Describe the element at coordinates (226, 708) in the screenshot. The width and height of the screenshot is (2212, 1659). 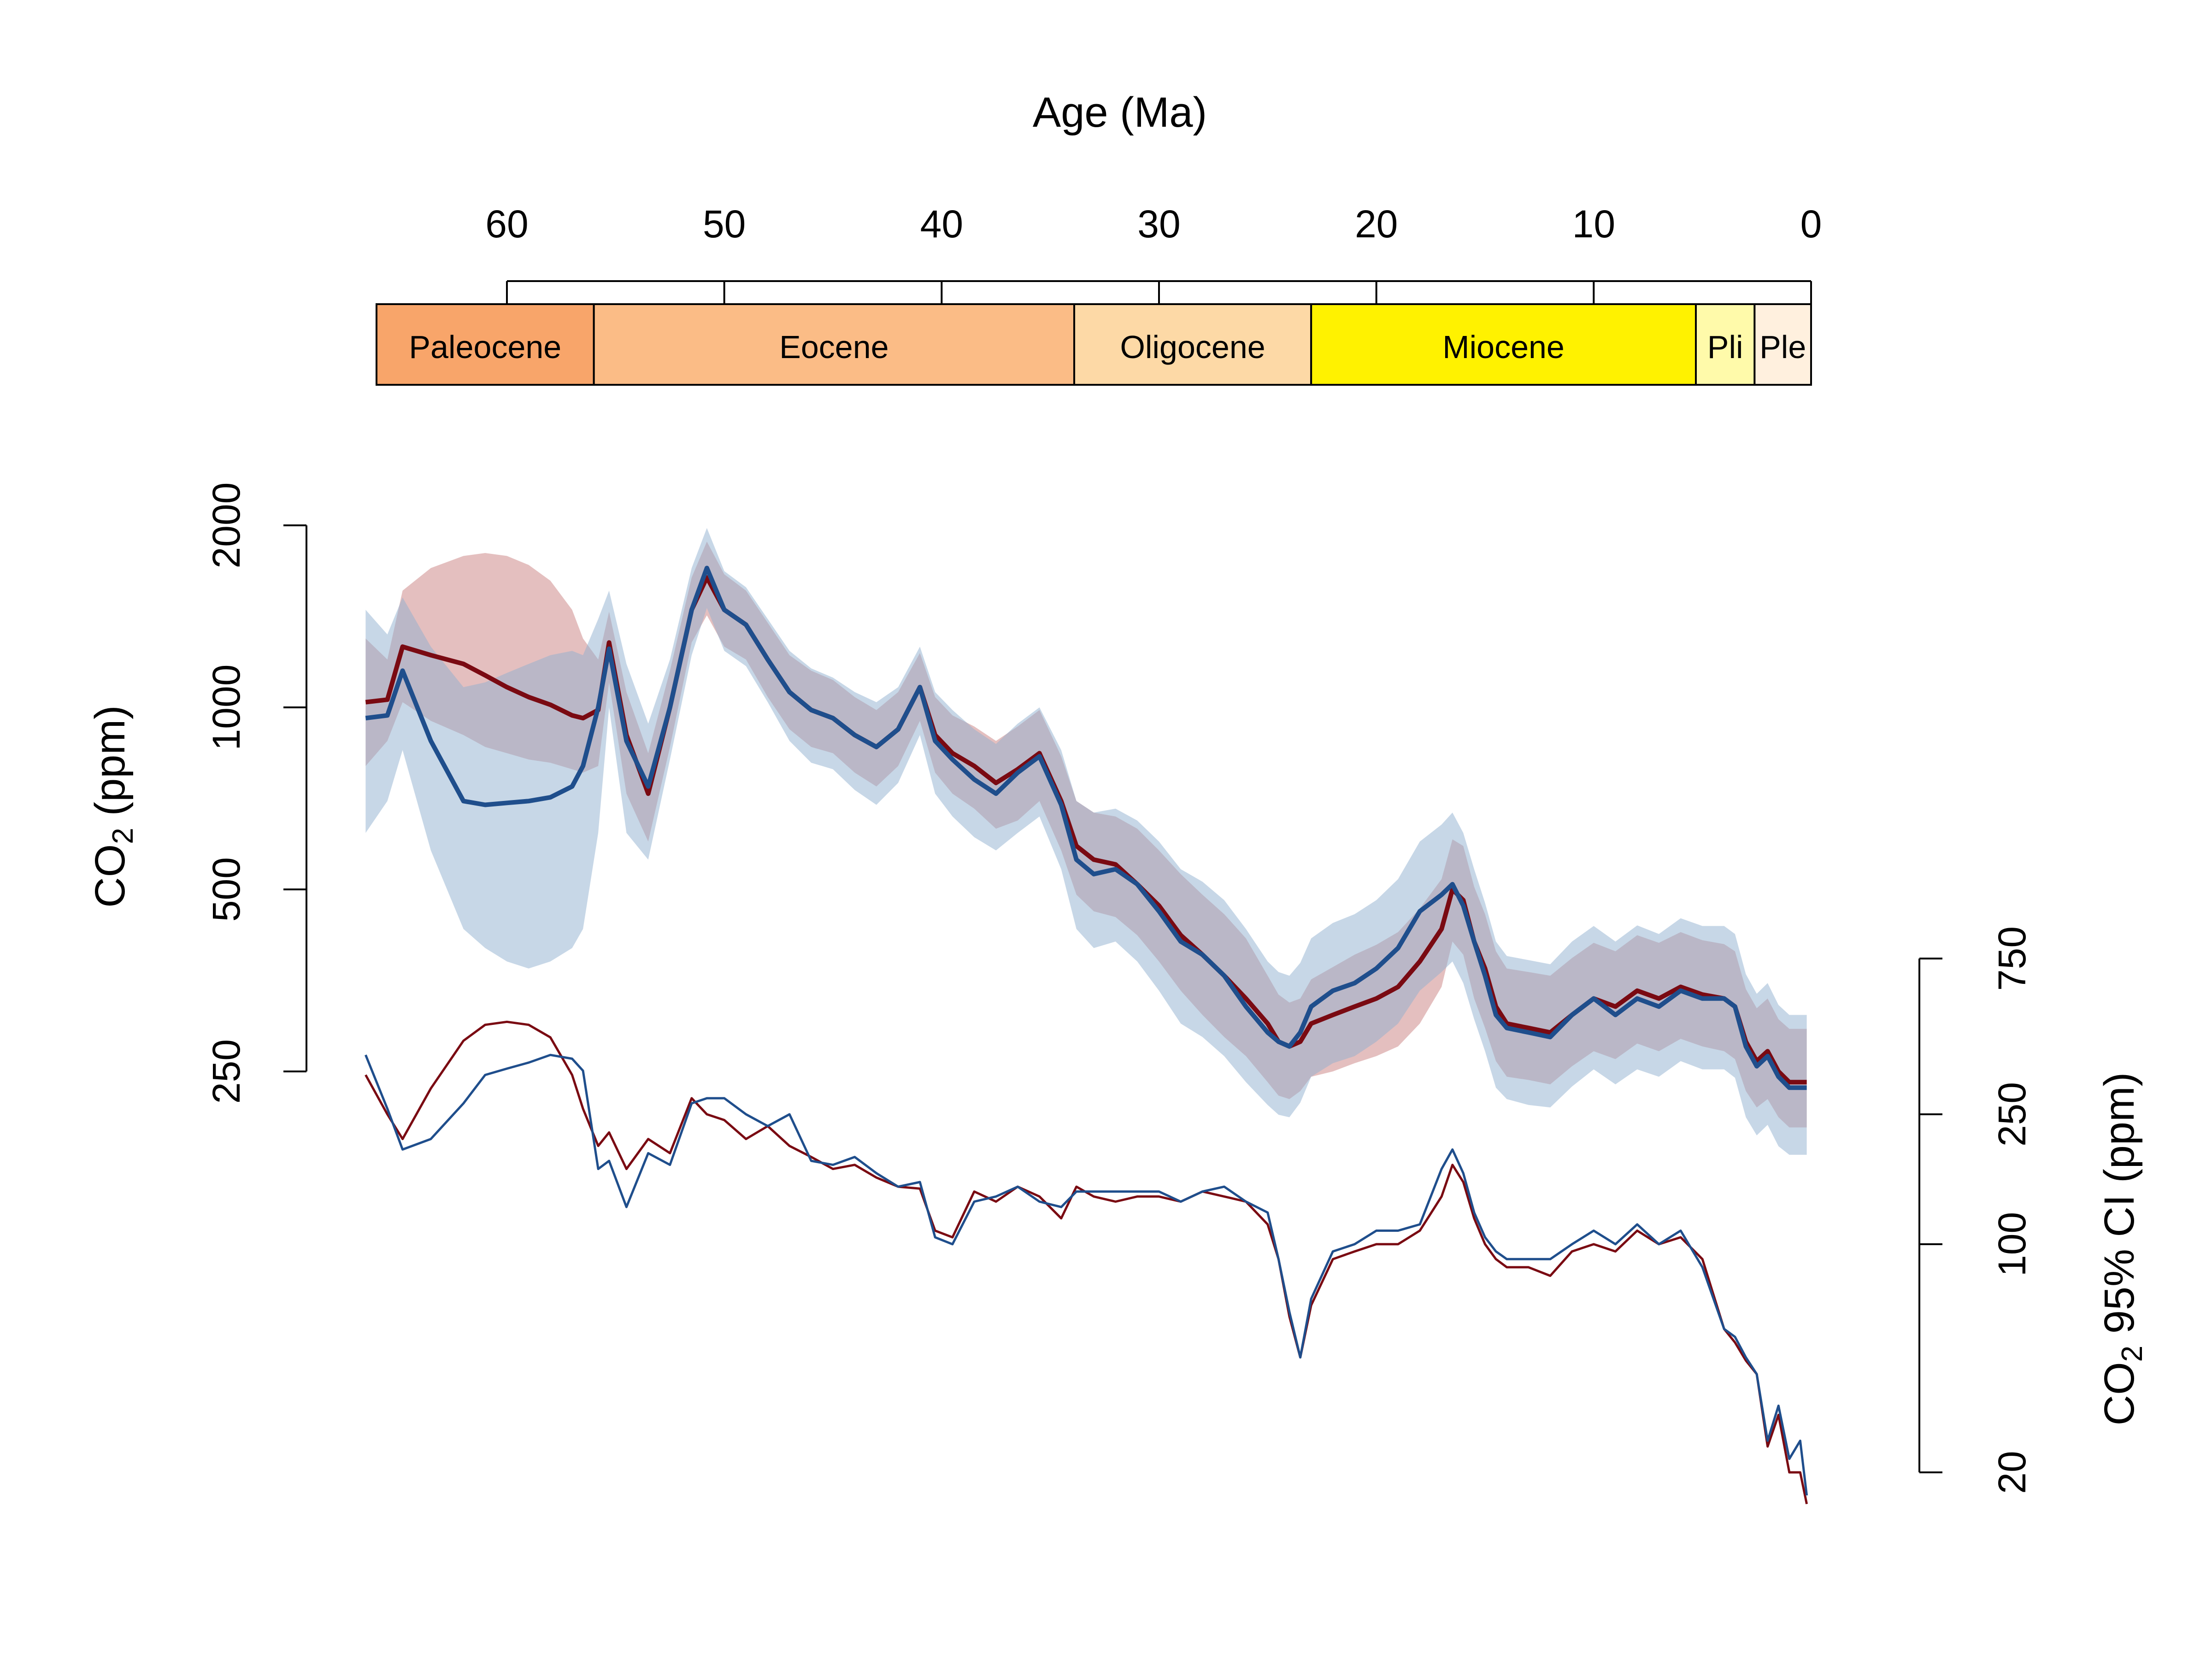
I see `left-tick-label-1000: 1000` at that location.